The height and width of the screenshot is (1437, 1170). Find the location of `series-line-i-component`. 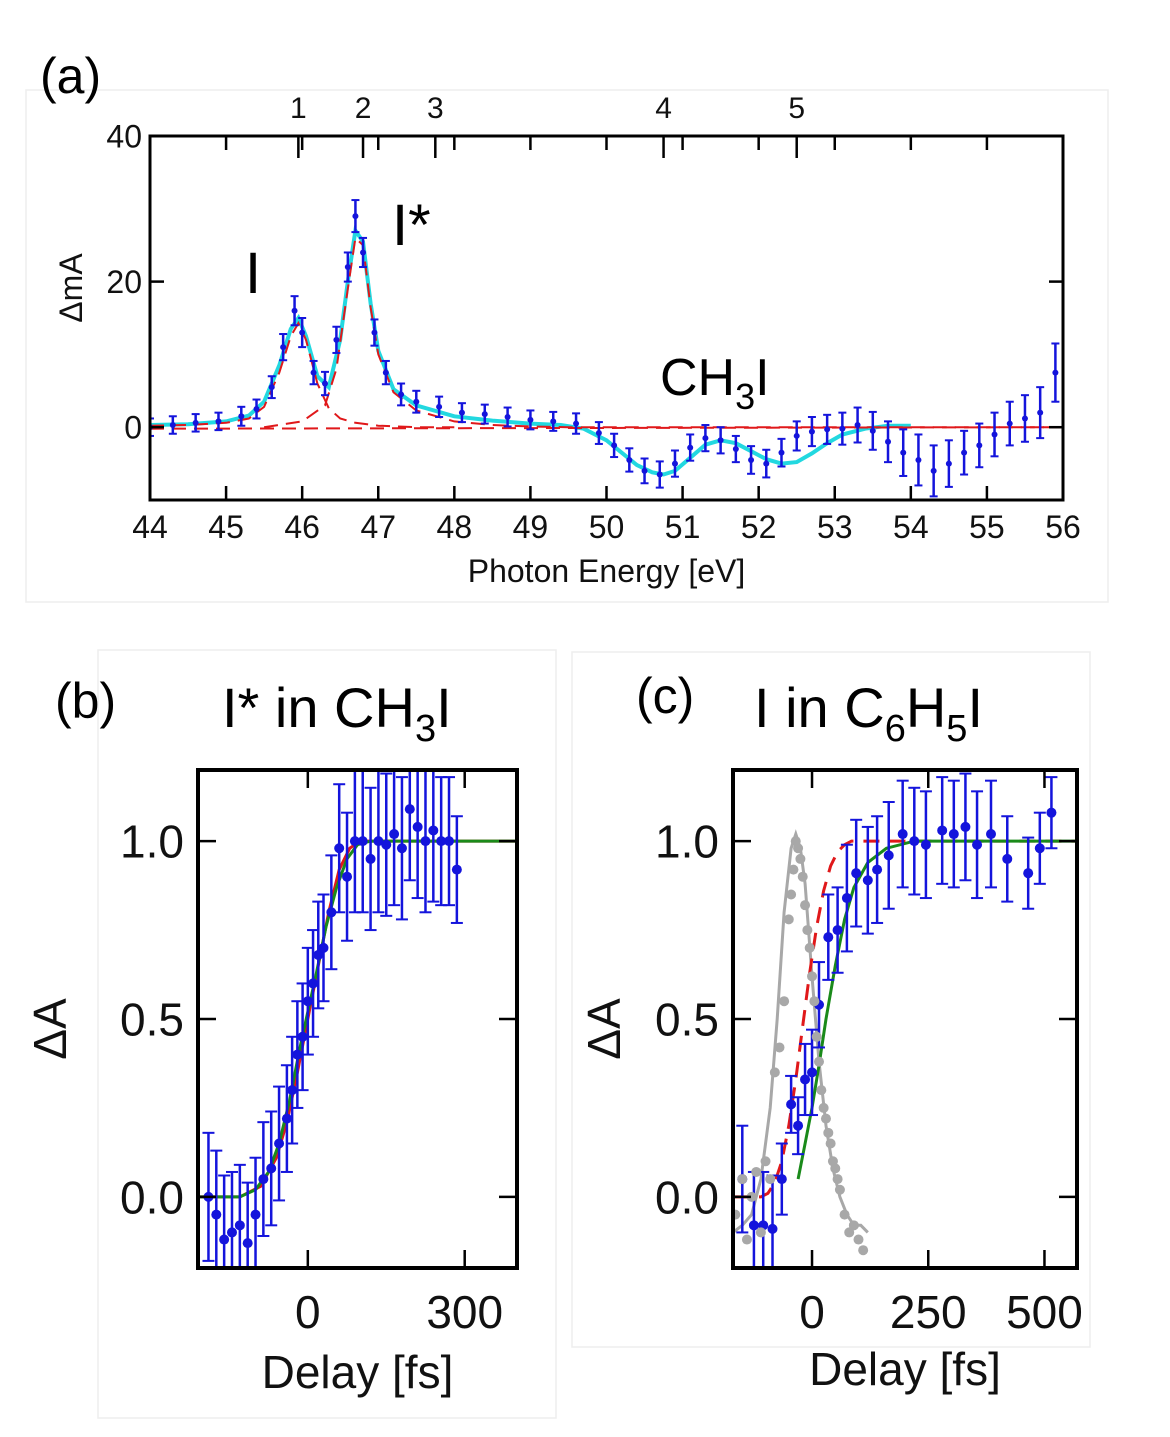

series-line-i-component is located at coordinates (302, 374).